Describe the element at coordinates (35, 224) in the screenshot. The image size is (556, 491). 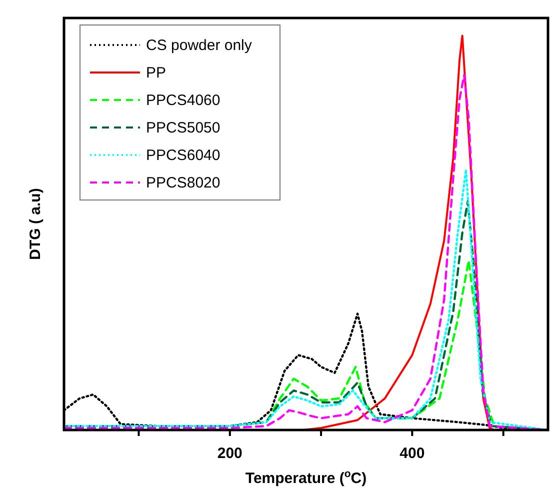
I see `y-axis-title: DTG ( a.u)` at that location.